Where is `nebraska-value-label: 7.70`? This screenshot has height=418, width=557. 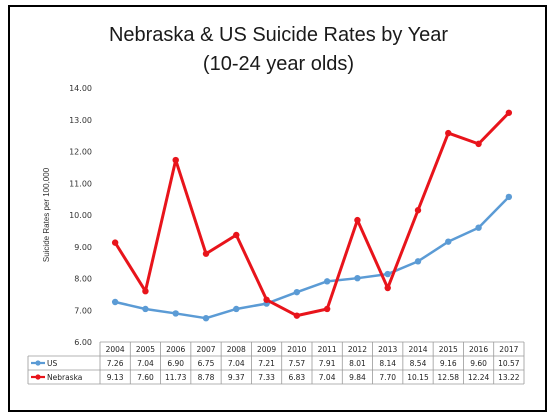 nebraska-value-label: 7.70 is located at coordinates (387, 377).